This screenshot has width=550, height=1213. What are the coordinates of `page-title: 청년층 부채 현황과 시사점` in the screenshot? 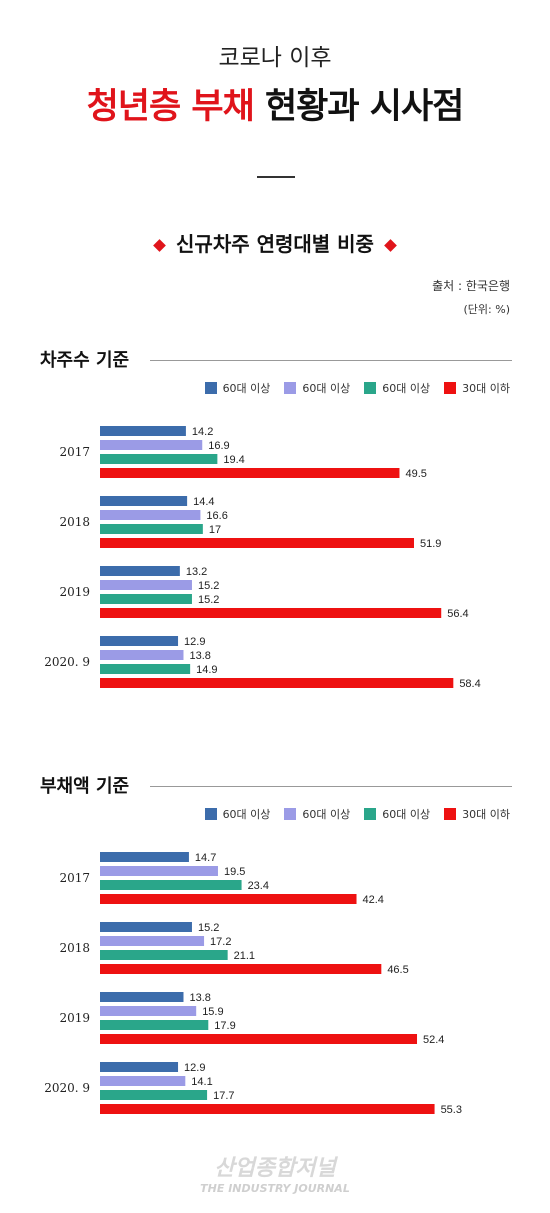 It's located at (275, 103).